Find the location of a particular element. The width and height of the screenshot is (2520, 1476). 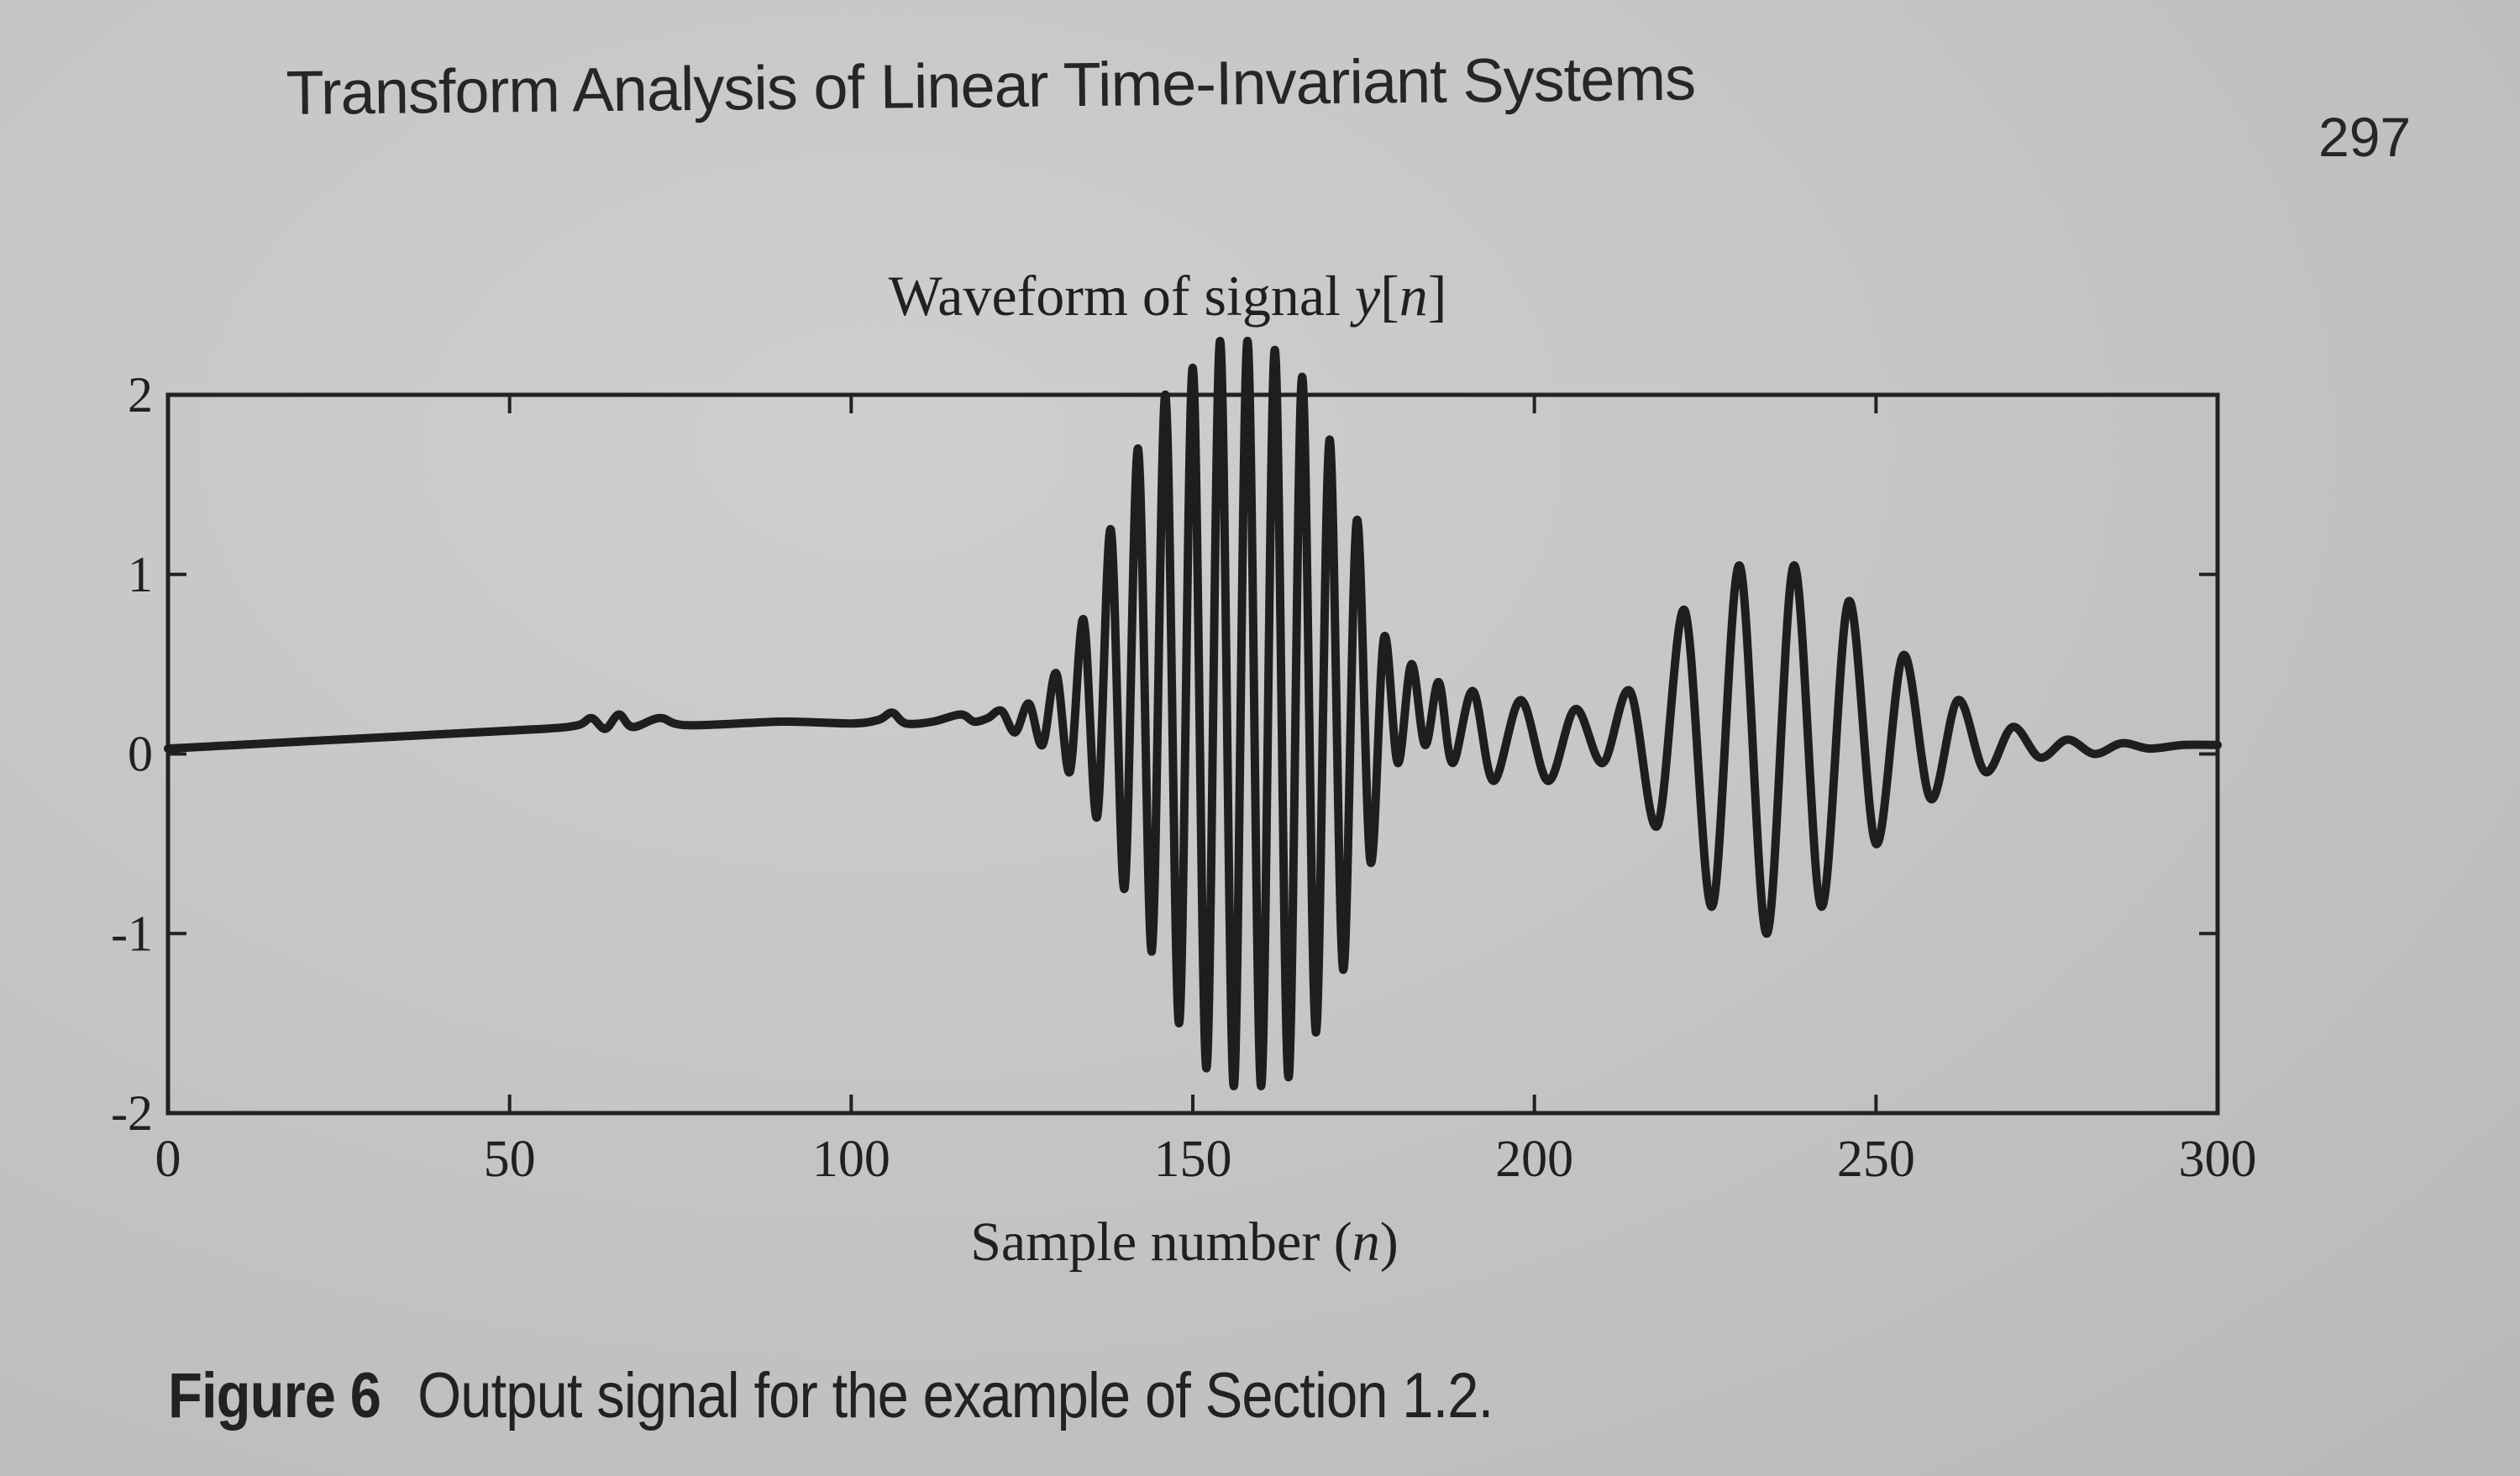

x-axis-label-var: n is located at coordinates (1366, 1242).